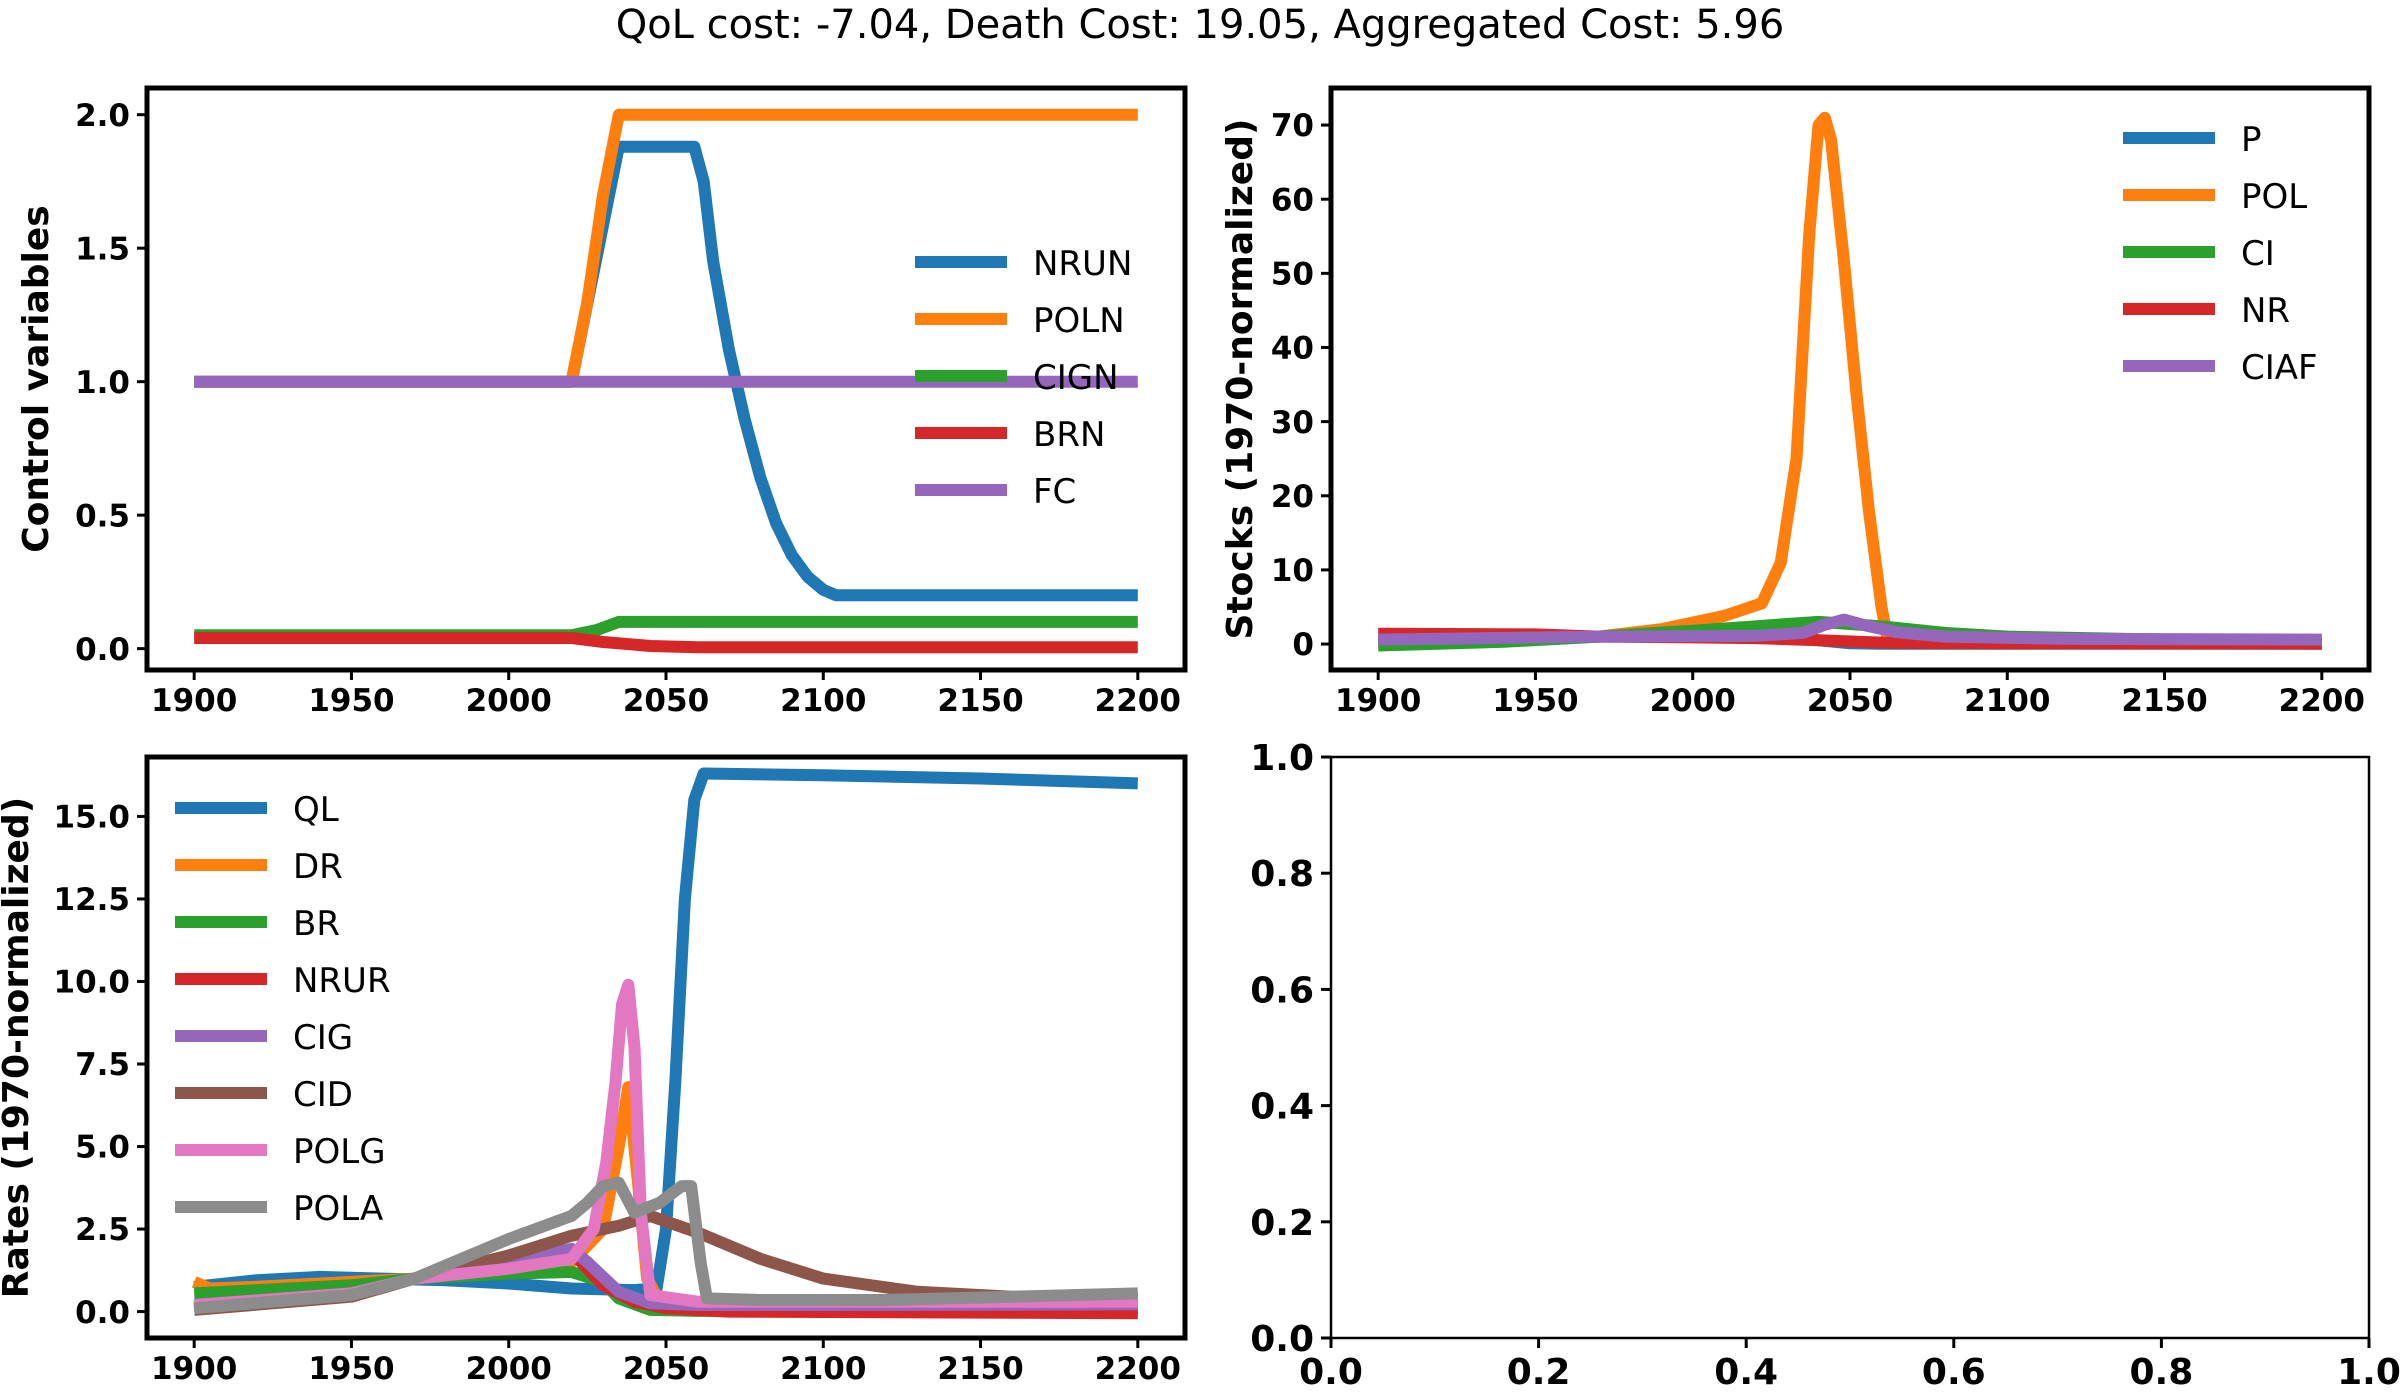 The width and height of the screenshot is (2400, 1400). I want to click on legend-label-fc: FC, so click(1054, 492).